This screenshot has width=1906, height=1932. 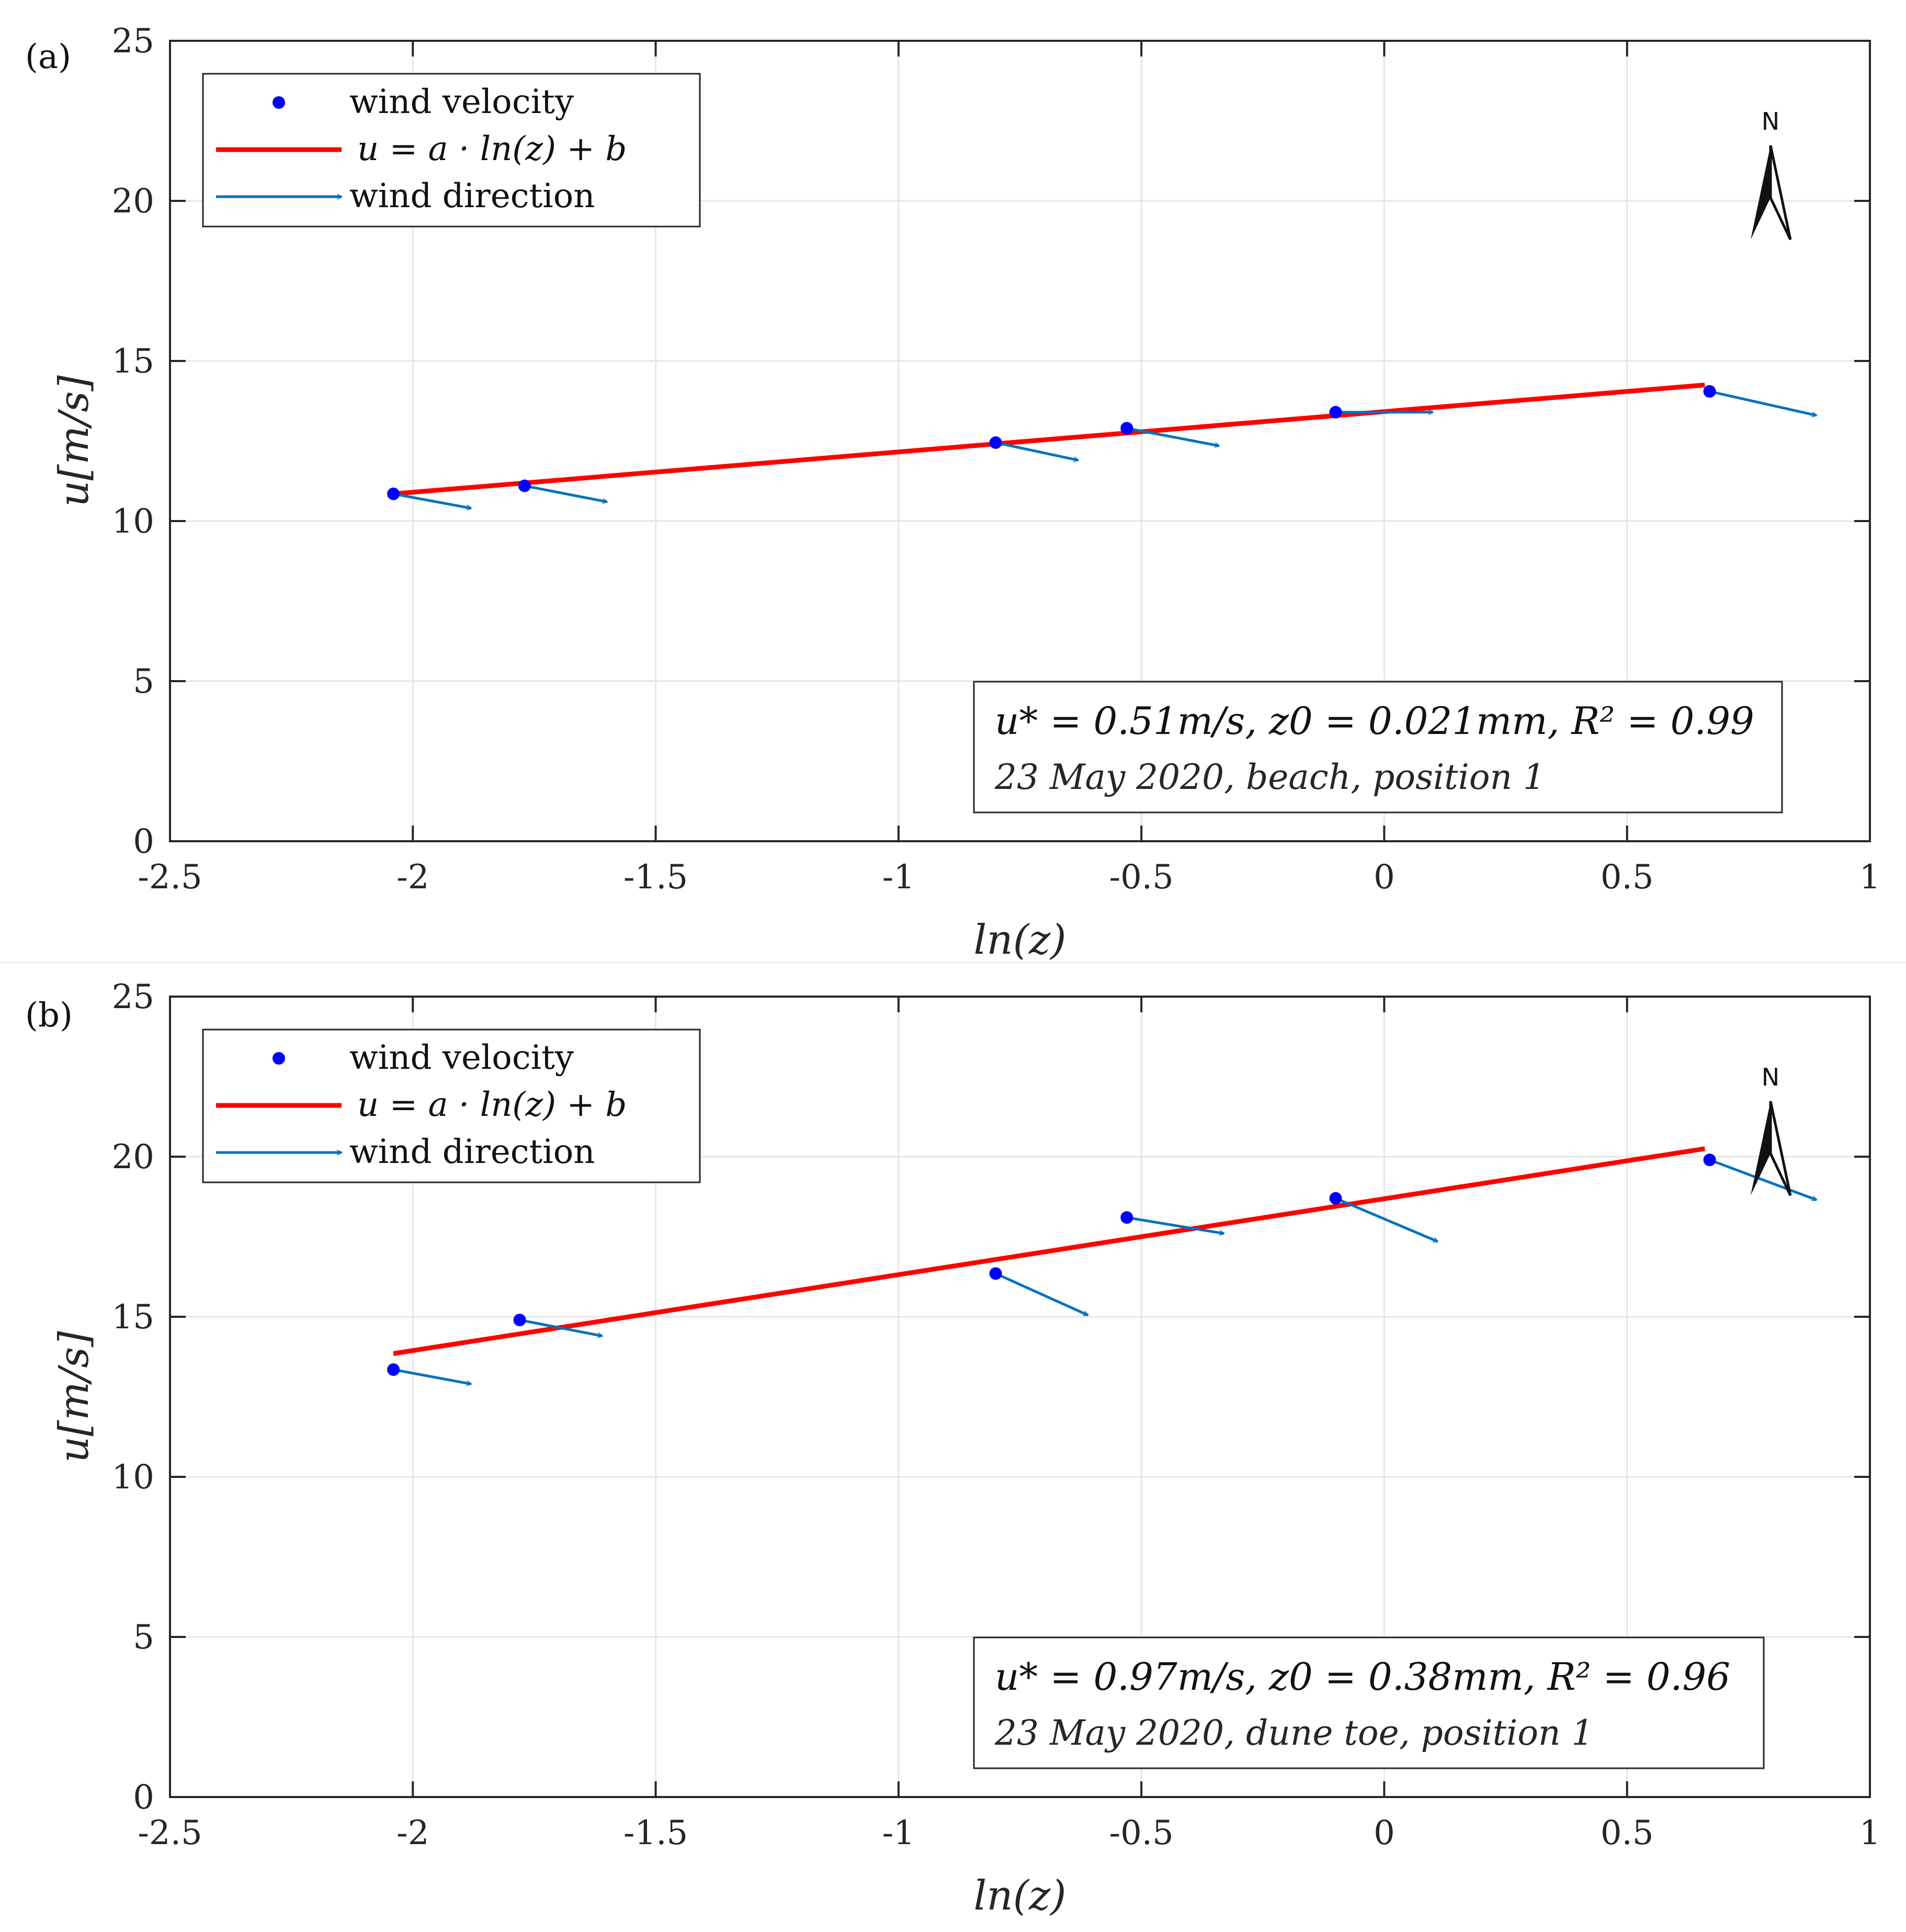 I want to click on stats-sub-text: 23 May 2020, beach, position 1, so click(x=1270, y=777).